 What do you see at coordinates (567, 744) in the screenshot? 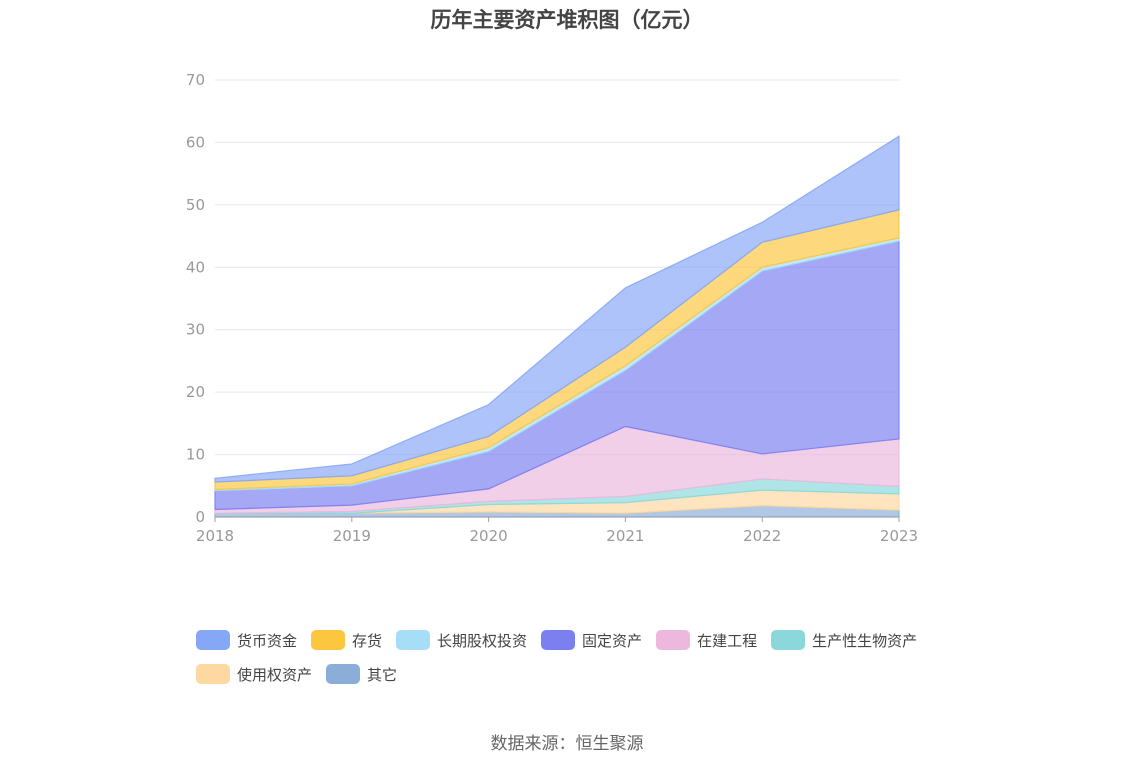
I see `source-note: 数据来源：恒生聚源` at bounding box center [567, 744].